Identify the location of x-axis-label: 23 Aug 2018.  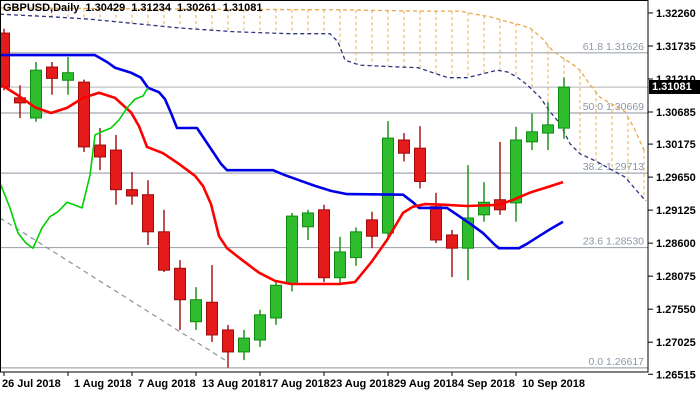
(362, 384).